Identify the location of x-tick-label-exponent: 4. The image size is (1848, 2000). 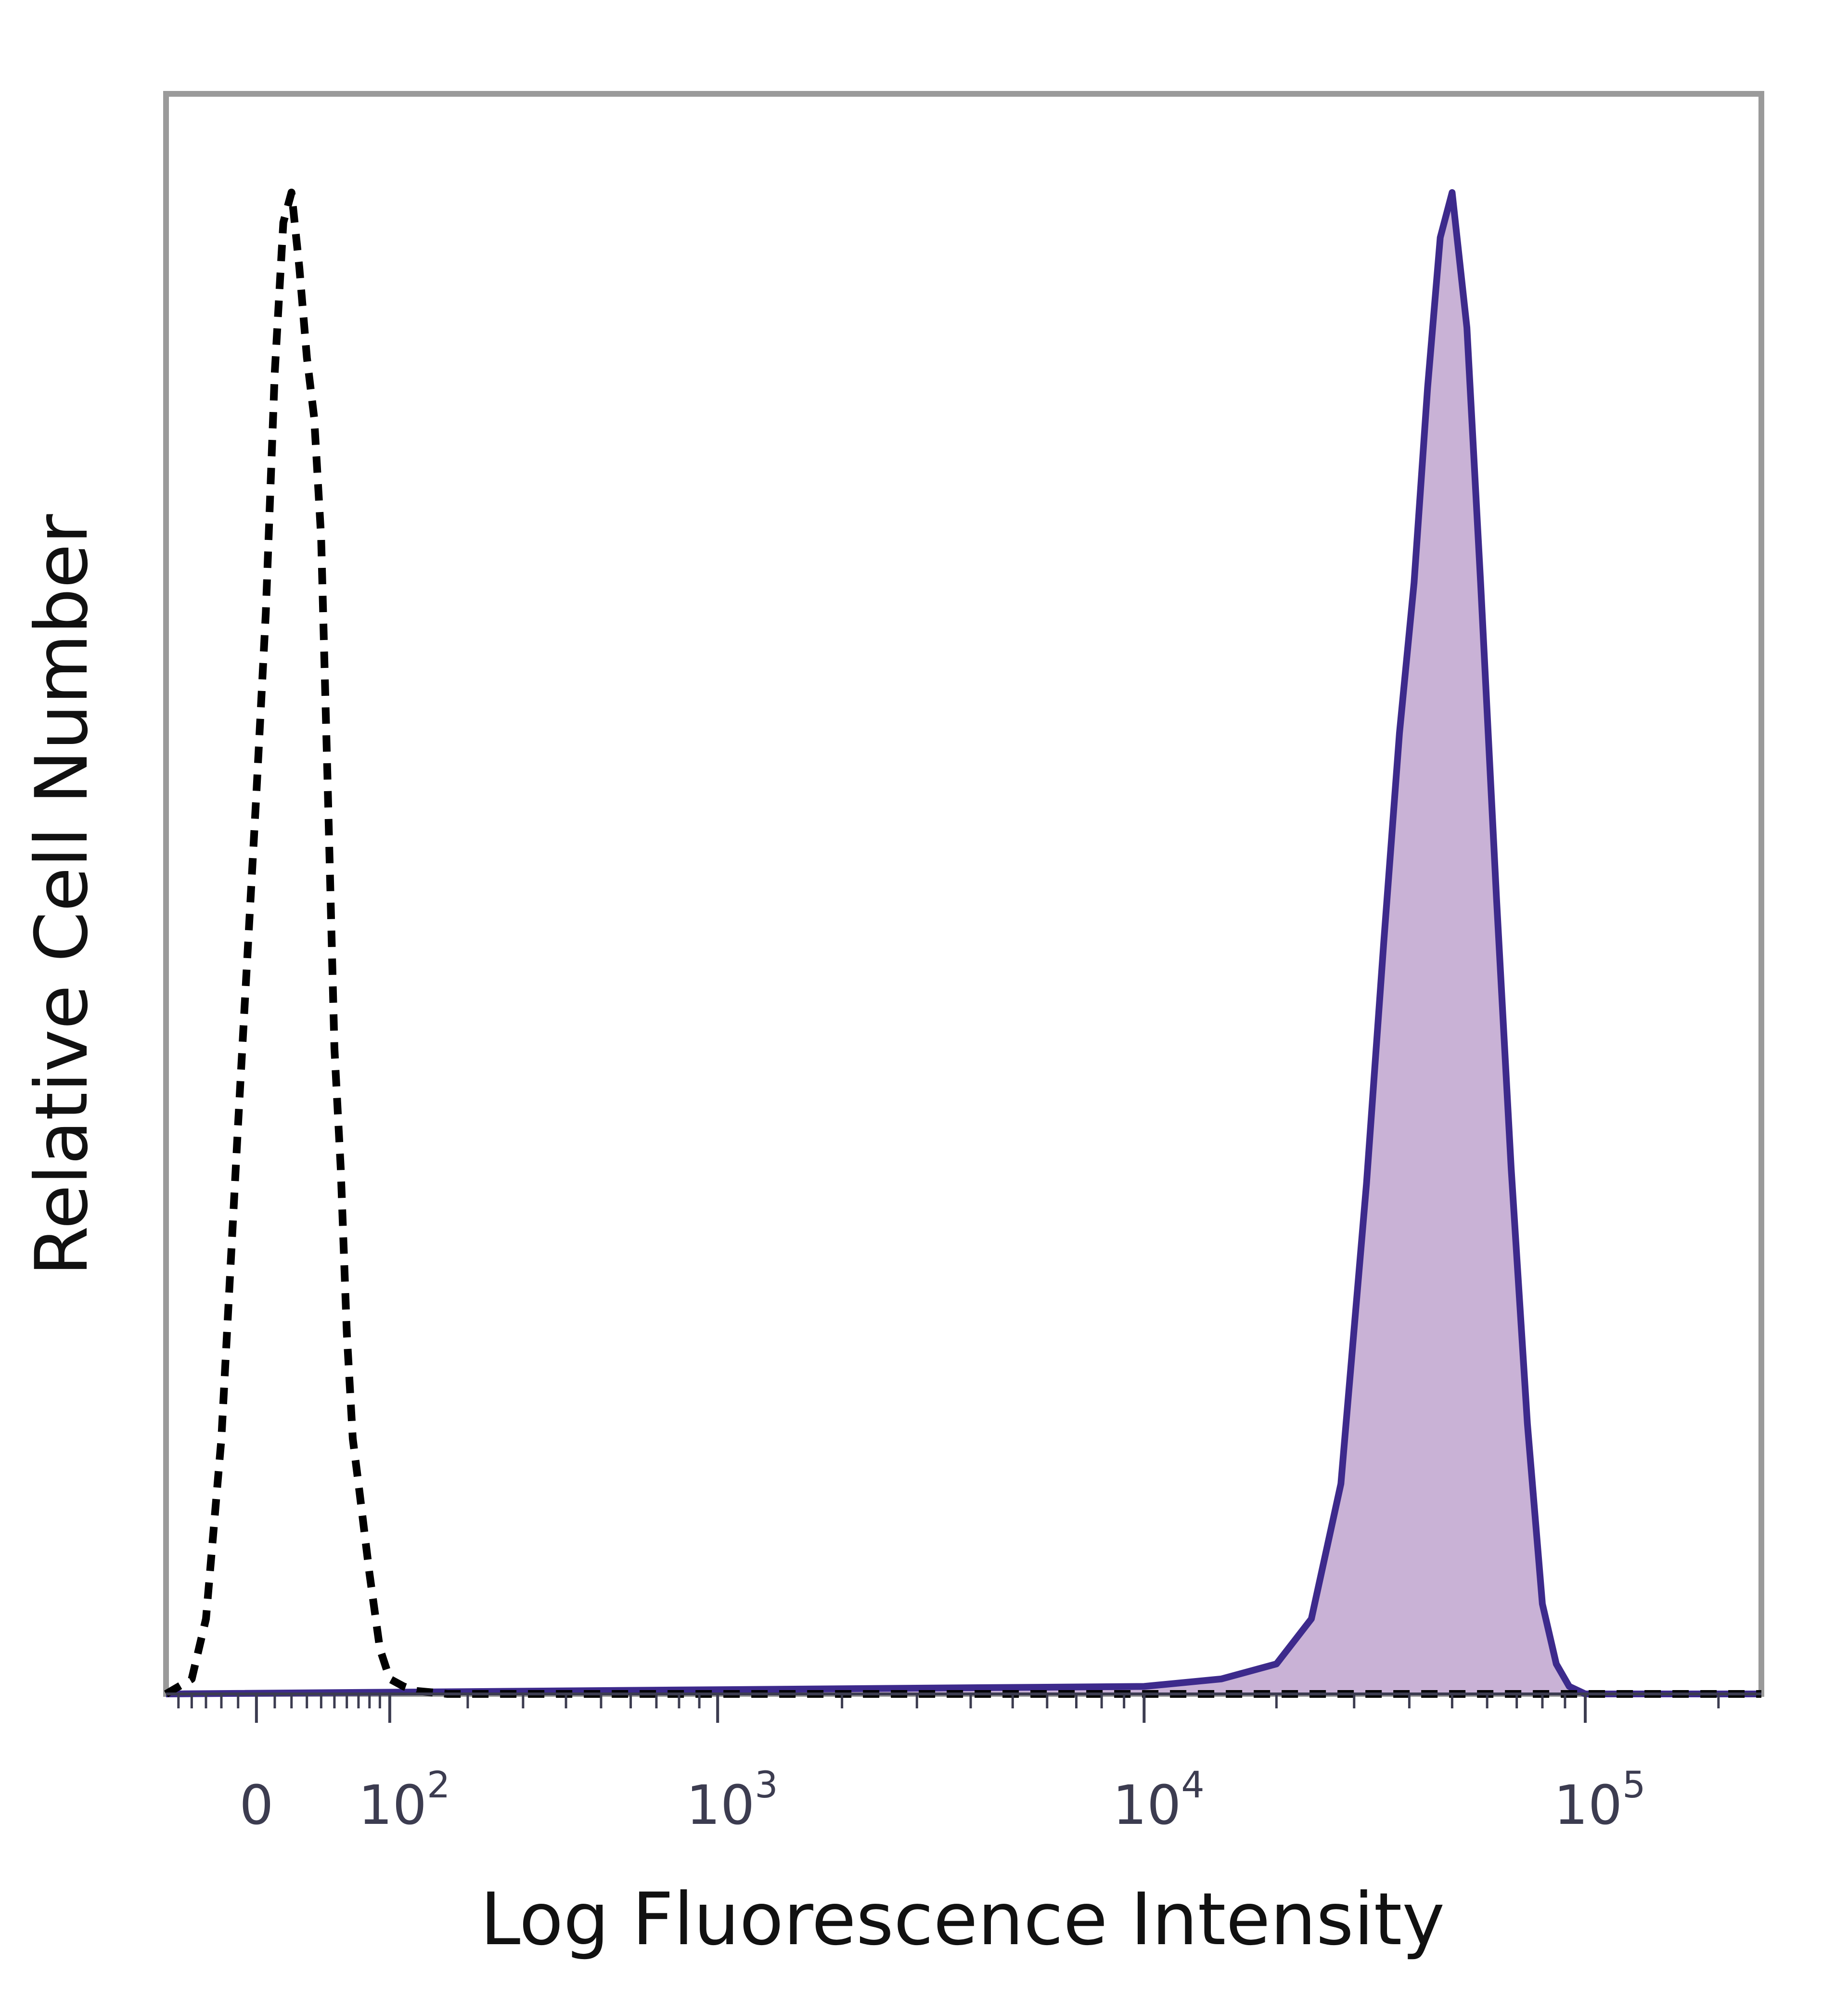
(1192, 1784).